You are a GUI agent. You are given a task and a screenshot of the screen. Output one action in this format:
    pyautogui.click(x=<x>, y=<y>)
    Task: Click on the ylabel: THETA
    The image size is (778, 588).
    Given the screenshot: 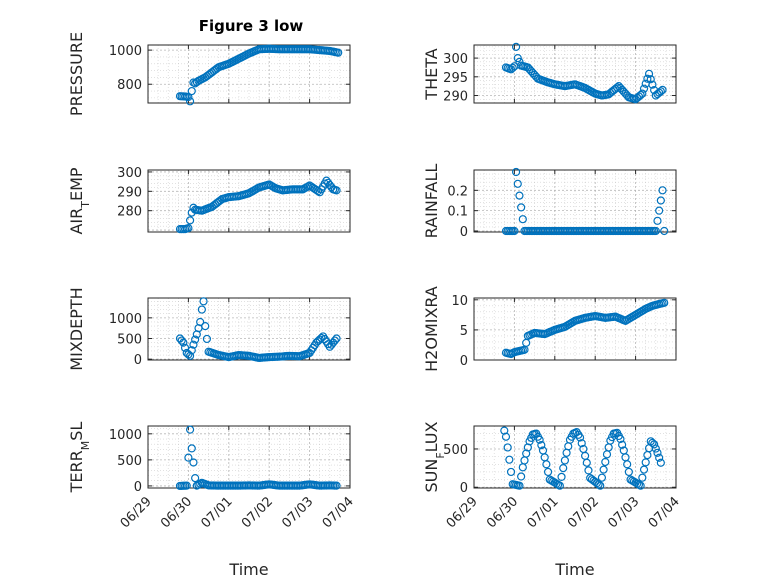 What is the action you would take?
    pyautogui.click(x=431, y=74)
    